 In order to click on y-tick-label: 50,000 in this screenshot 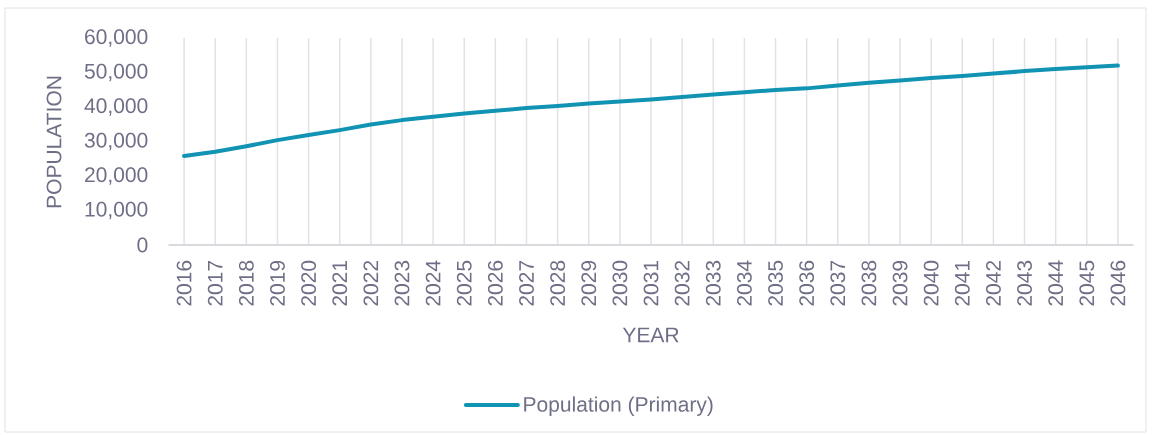, I will do `click(116, 72)`.